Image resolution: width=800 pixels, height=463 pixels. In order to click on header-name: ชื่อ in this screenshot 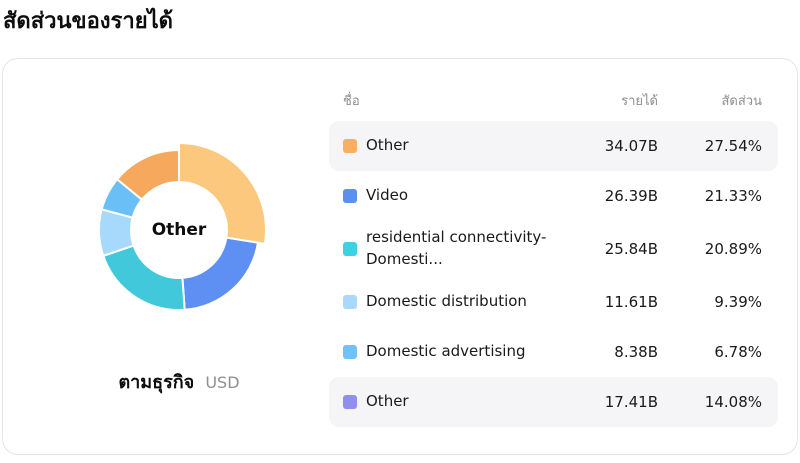, I will do `click(351, 101)`.